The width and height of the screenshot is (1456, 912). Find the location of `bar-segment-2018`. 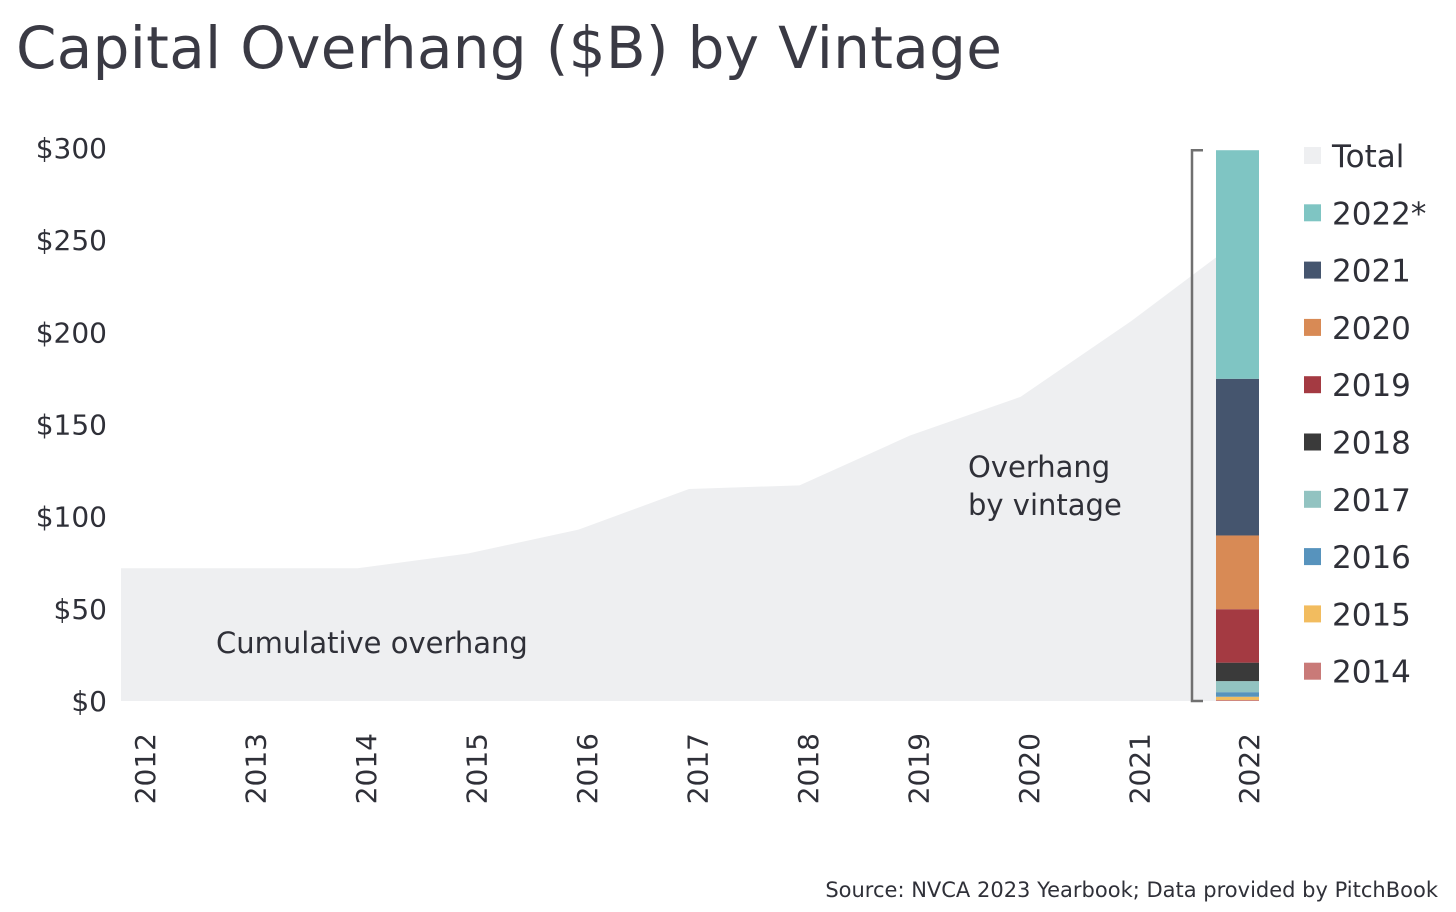

bar-segment-2018 is located at coordinates (1237, 672).